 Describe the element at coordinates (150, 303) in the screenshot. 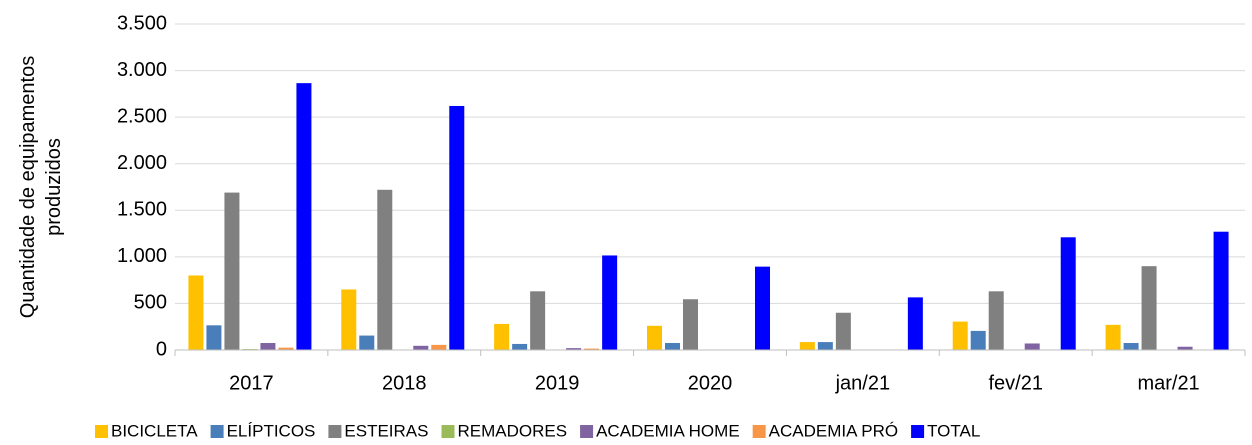

I see `y-tick-label: 500` at that location.